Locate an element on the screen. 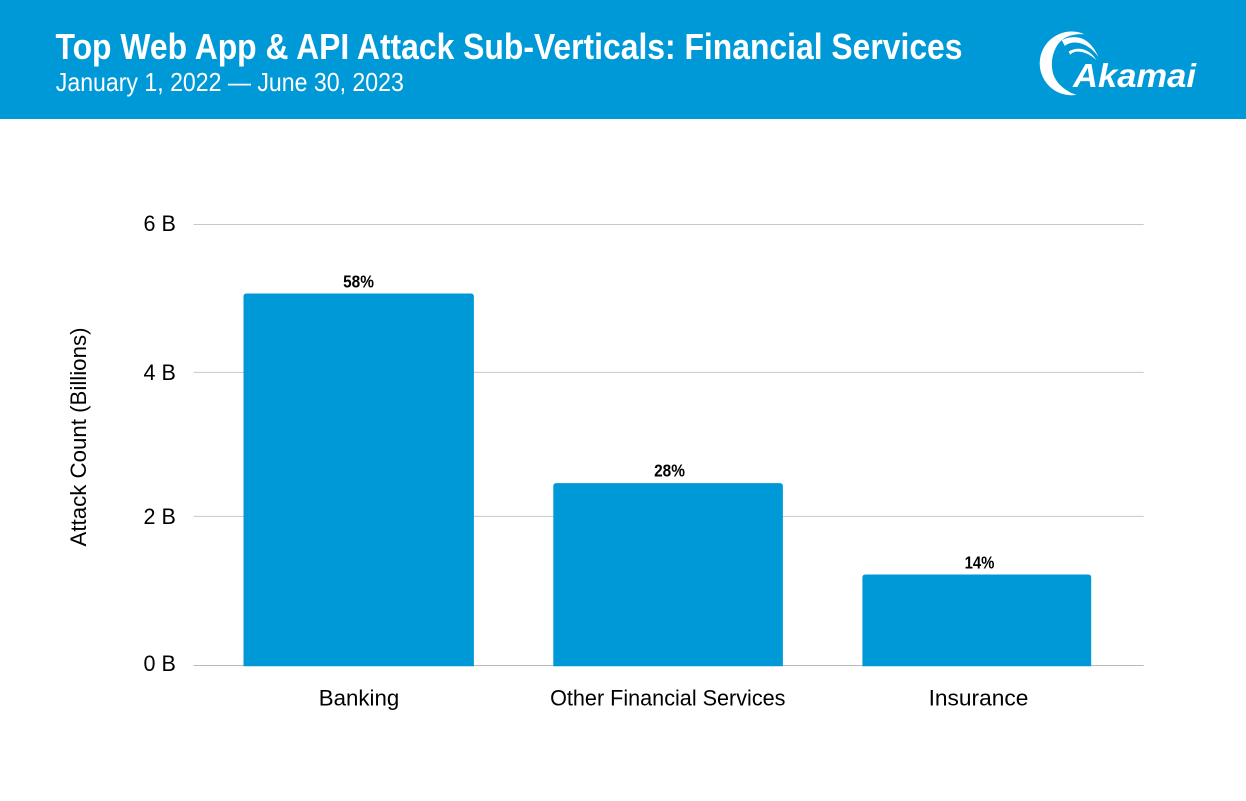 This screenshot has height=801, width=1246. svg-text:January 1, 2022 — June 30, 202: January 1, 2022 — June 30, 2023 is located at coordinates (230, 82).